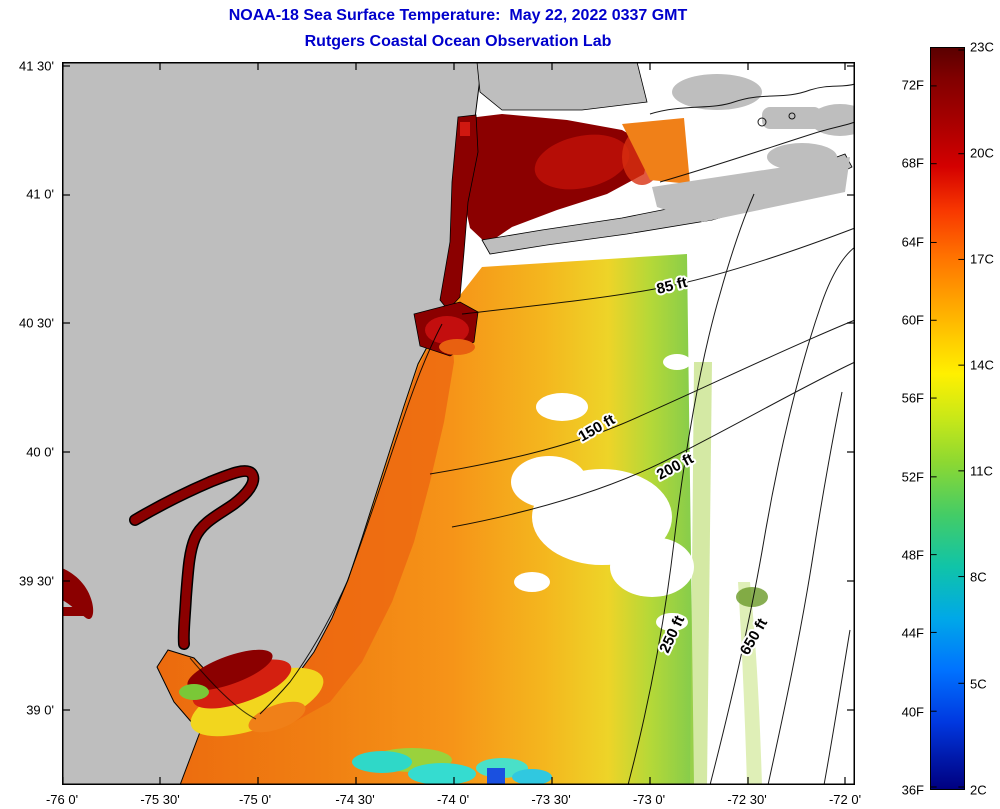  Describe the element at coordinates (452, 766) in the screenshot. I see `cold-water-patches` at that location.